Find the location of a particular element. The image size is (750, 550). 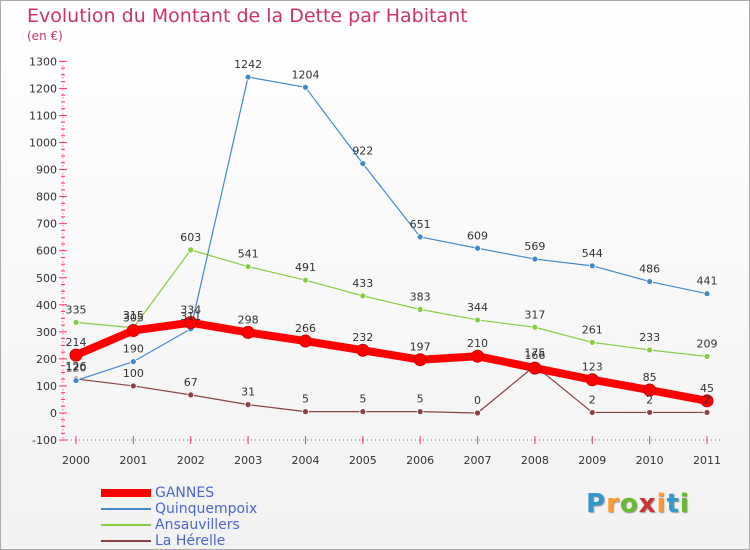

y-tick-label: 1200 is located at coordinates (43, 88).